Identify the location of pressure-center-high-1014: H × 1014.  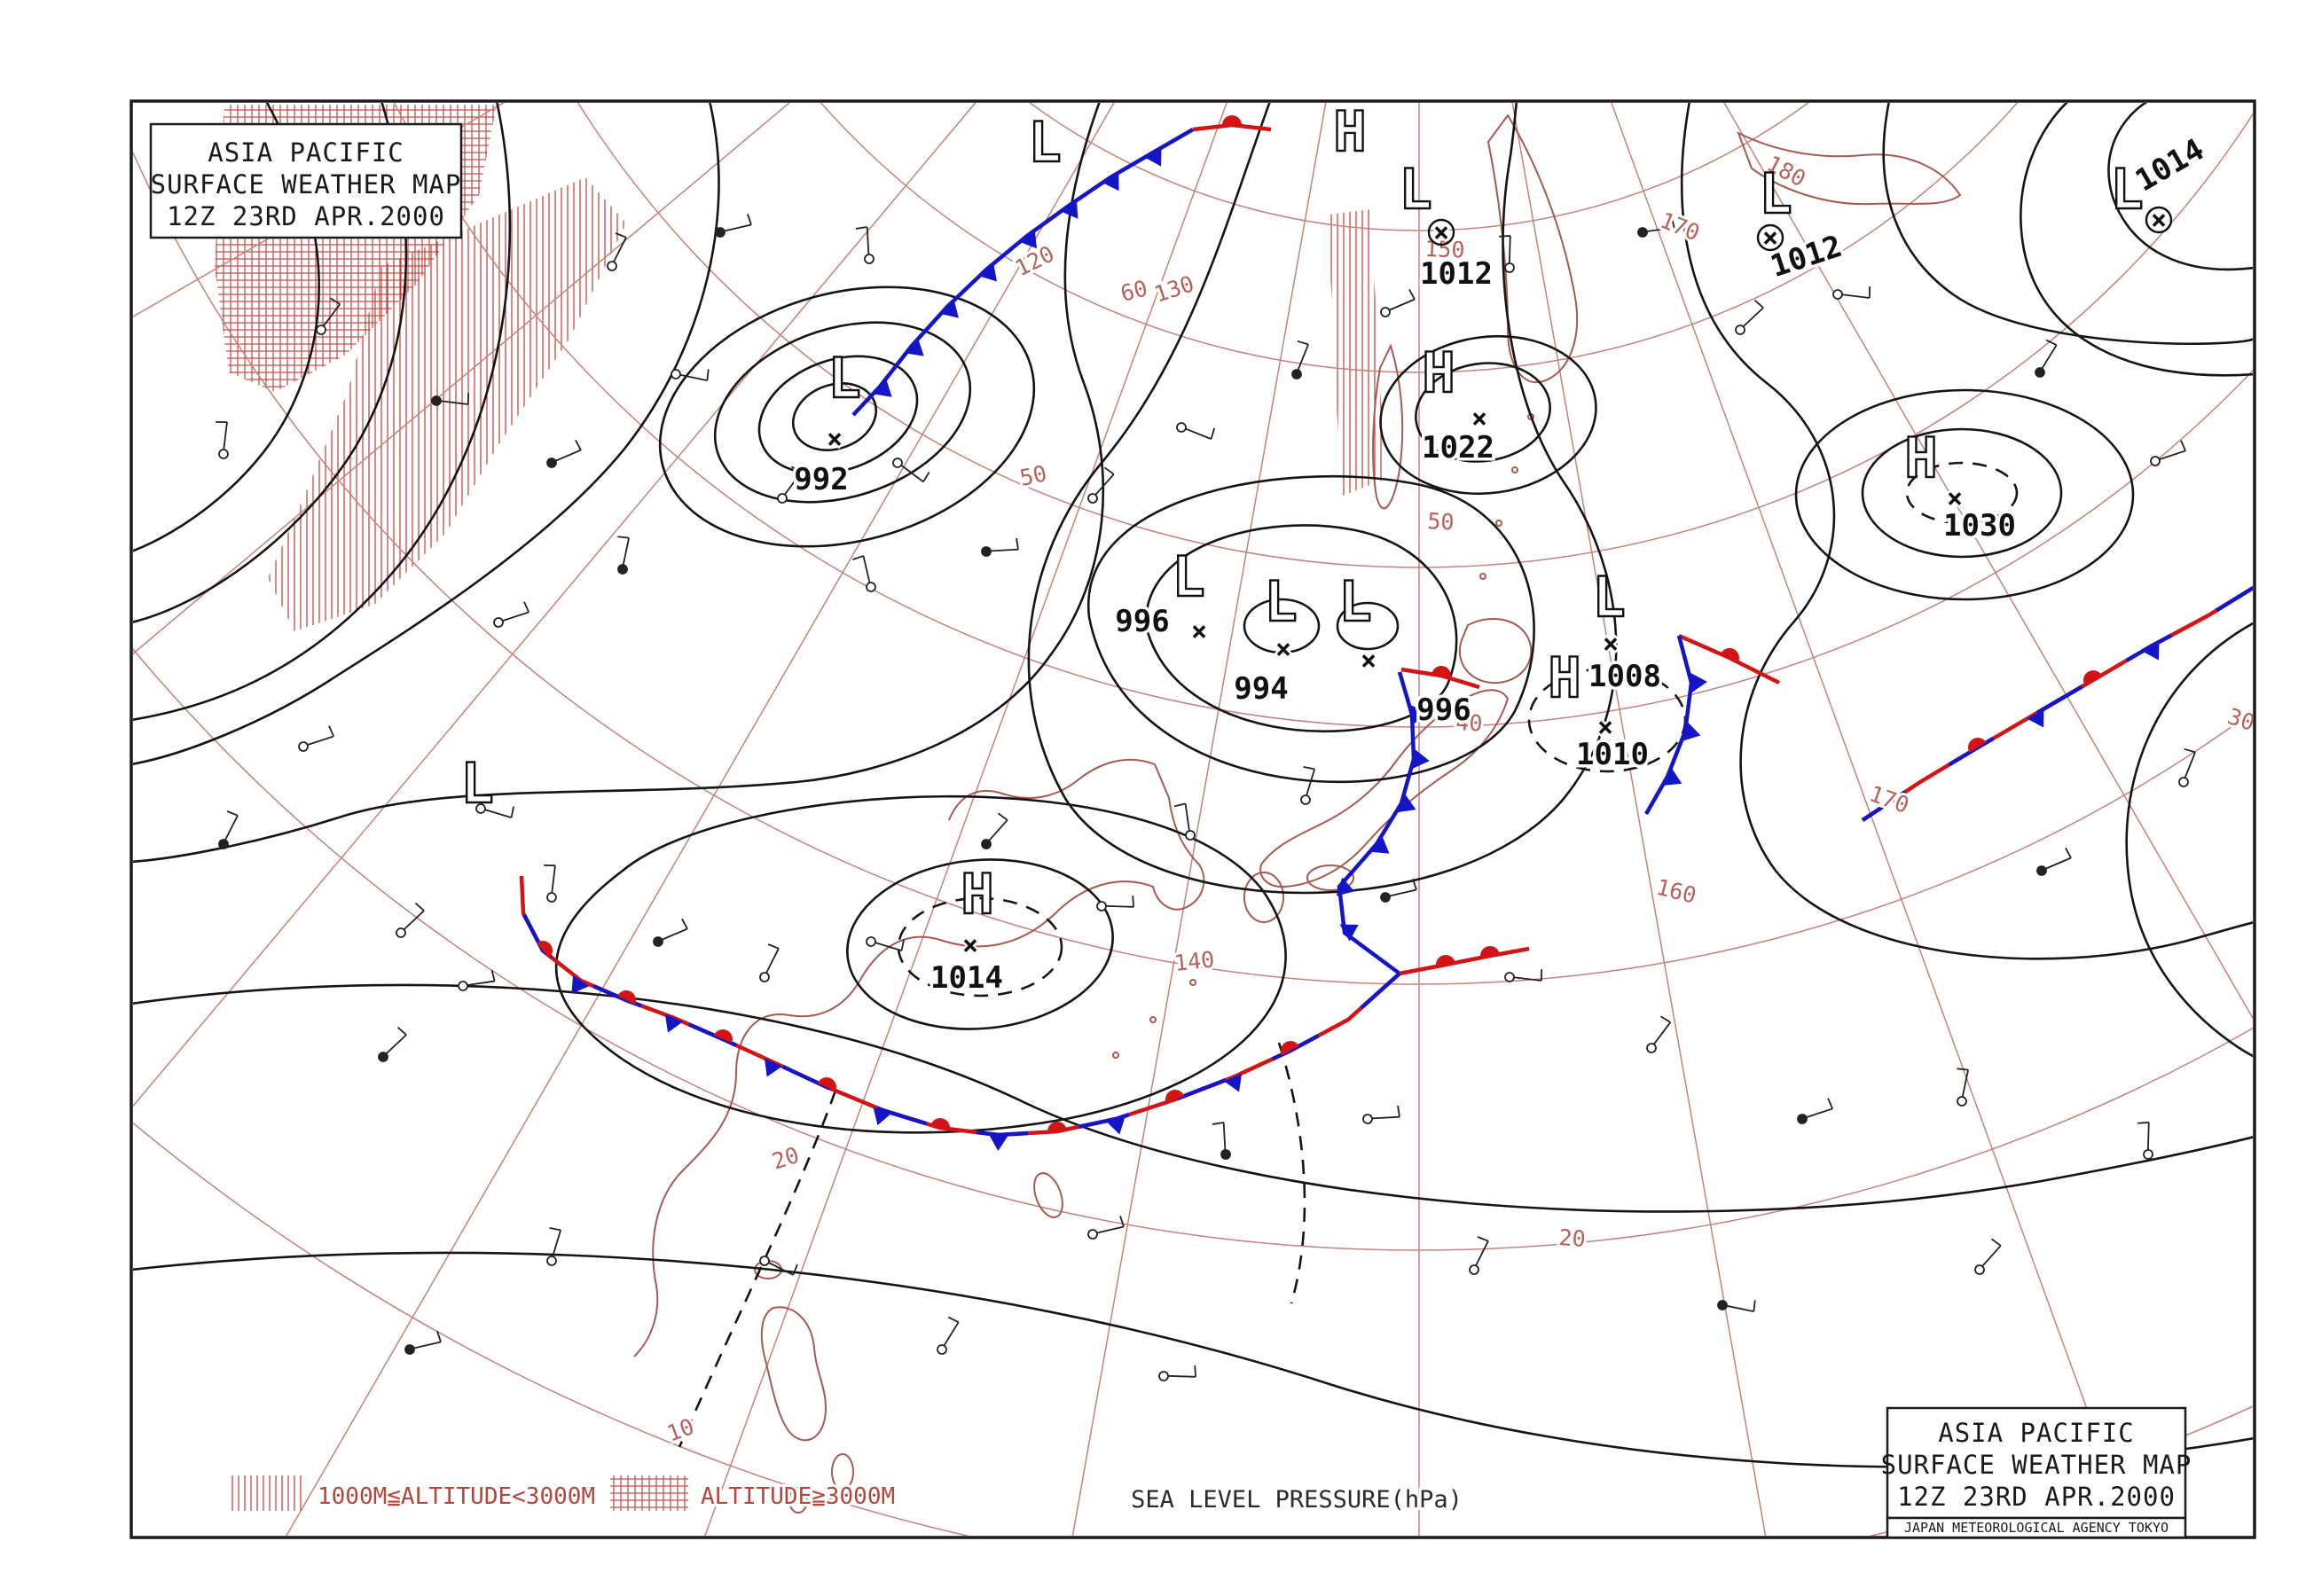
(967, 930).